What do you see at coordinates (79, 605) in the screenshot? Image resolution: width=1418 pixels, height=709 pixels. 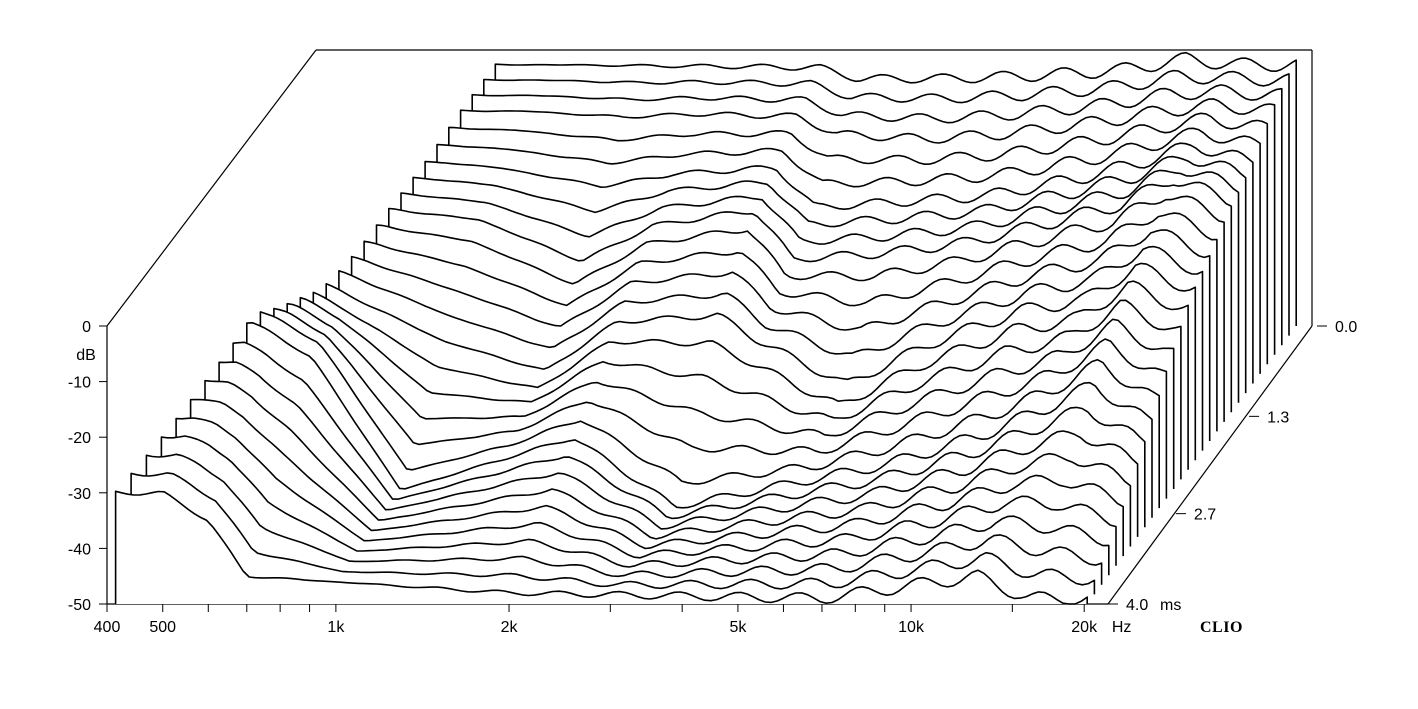 I see `y-tick-label: -50` at bounding box center [79, 605].